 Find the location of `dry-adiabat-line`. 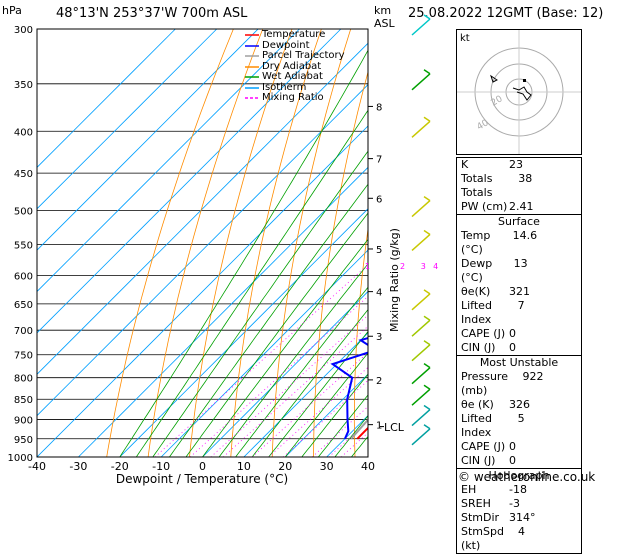

dry-adiabat-line is located at coordinates (618, 243).